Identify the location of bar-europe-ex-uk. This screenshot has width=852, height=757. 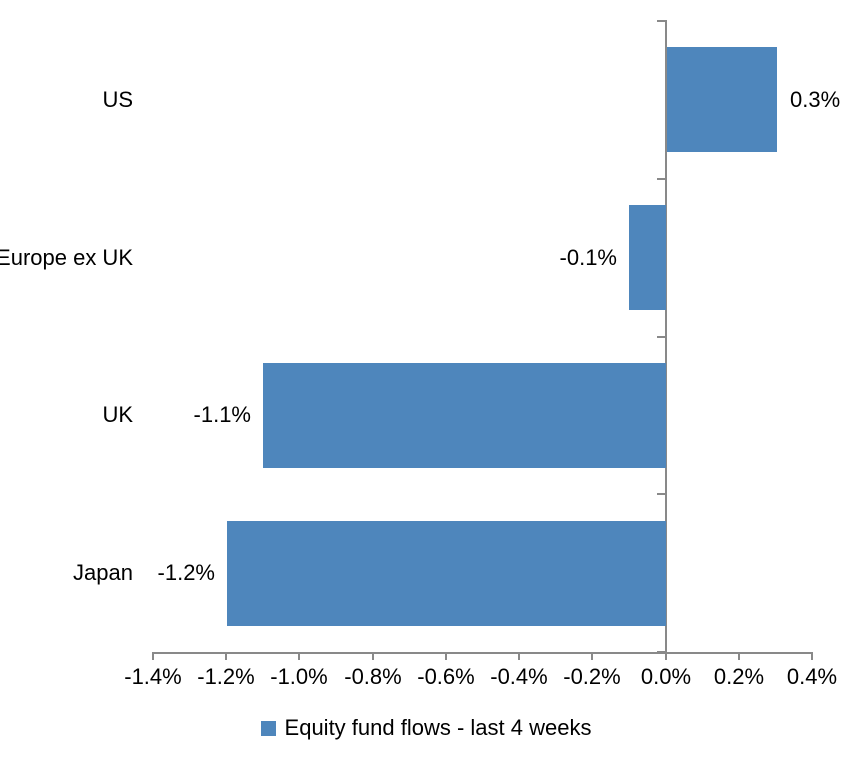
(647, 257).